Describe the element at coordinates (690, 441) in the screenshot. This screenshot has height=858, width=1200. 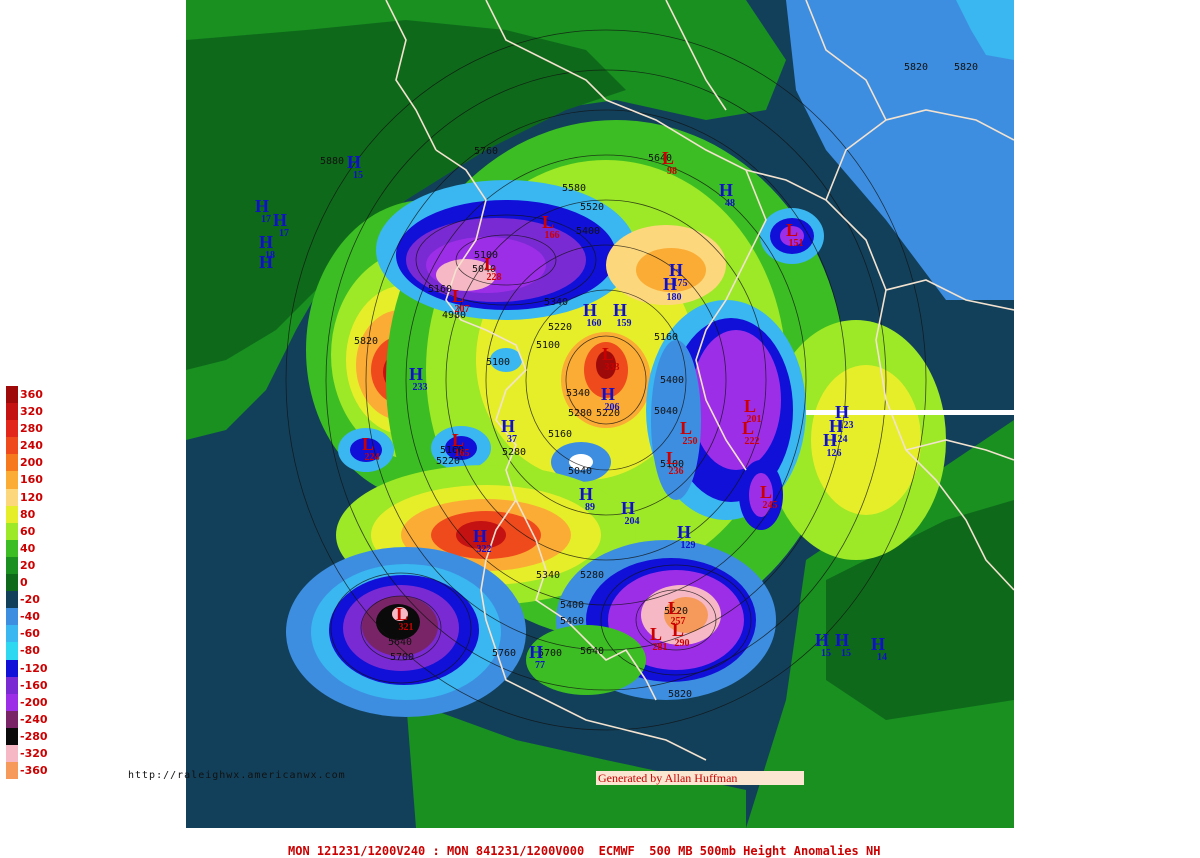
I see `center-value: 250` at that location.